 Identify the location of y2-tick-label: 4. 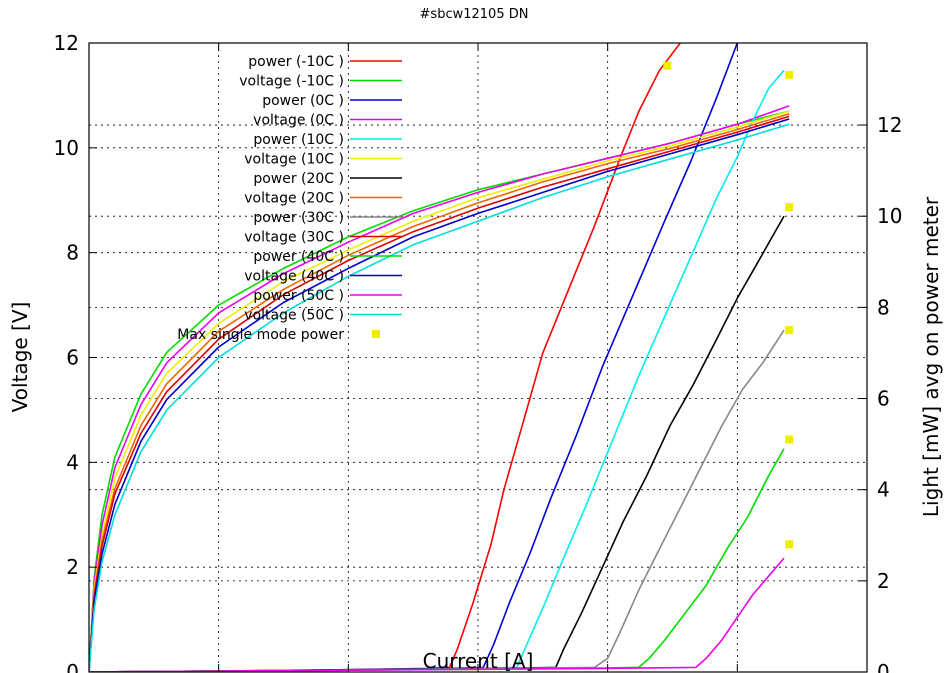
(883, 490).